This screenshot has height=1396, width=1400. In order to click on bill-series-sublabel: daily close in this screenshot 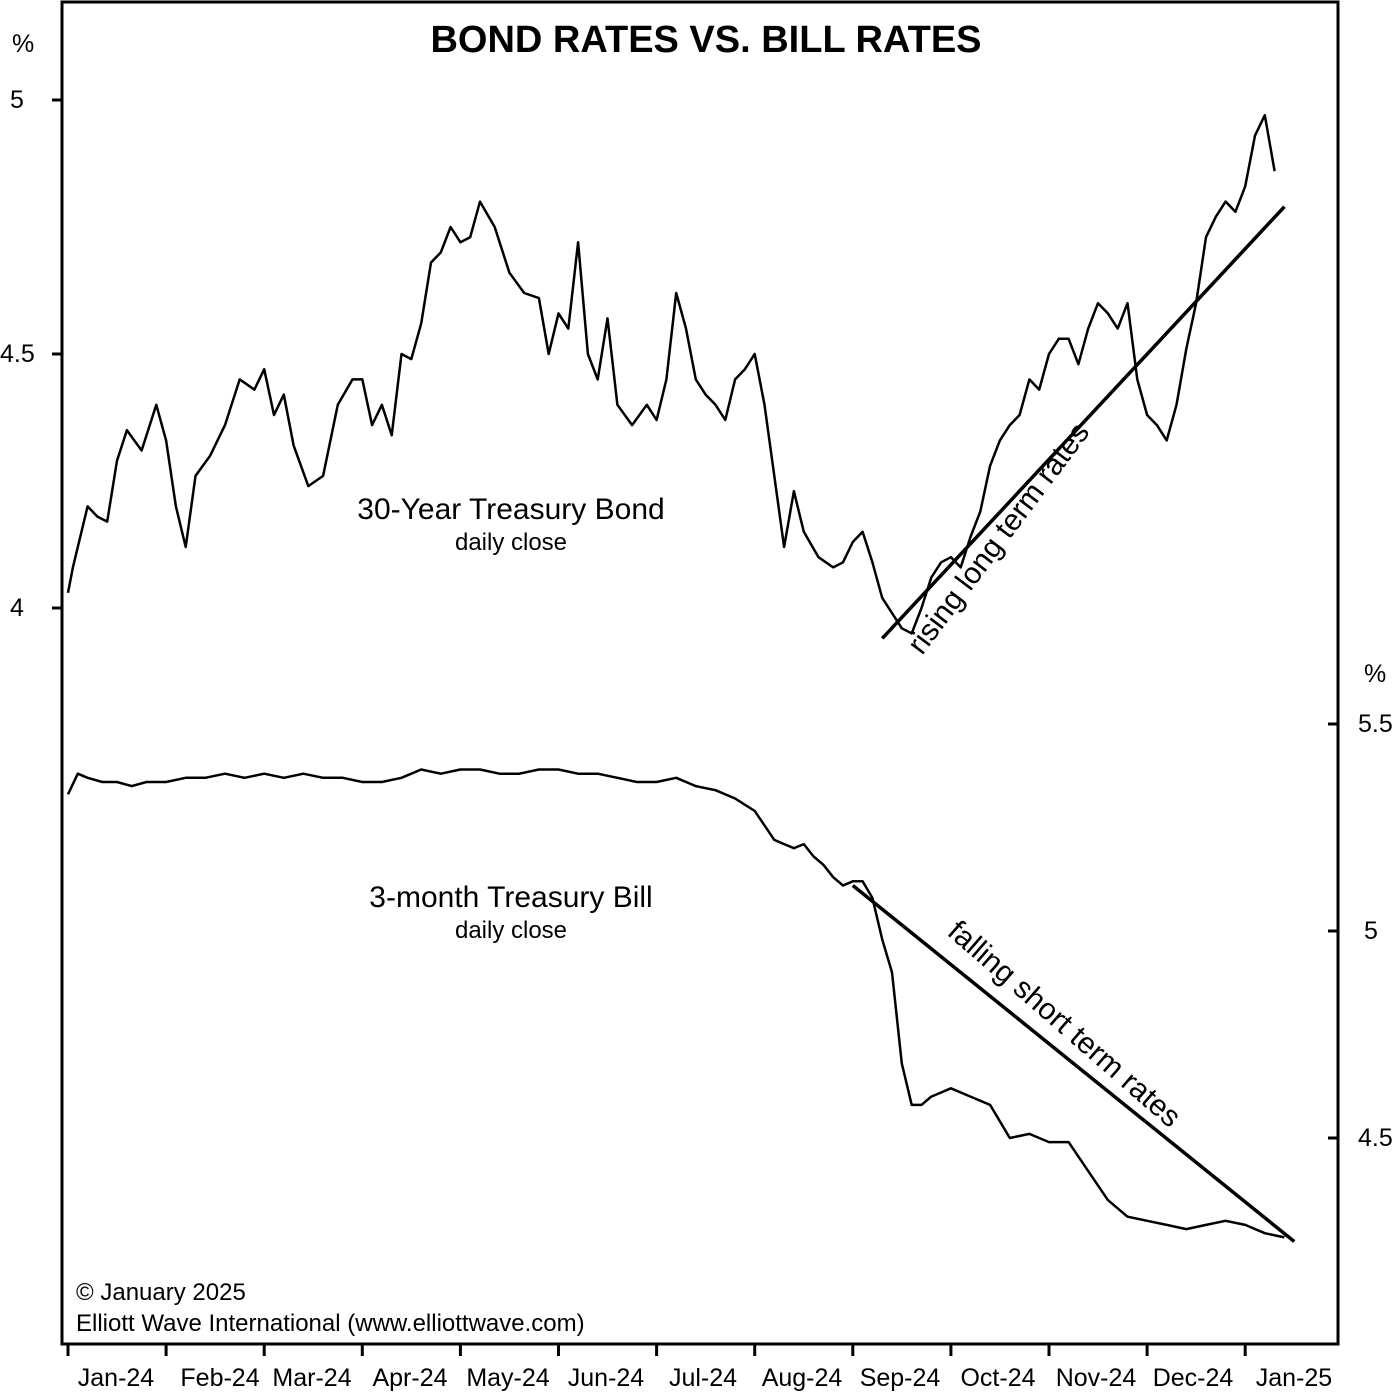, I will do `click(511, 930)`.